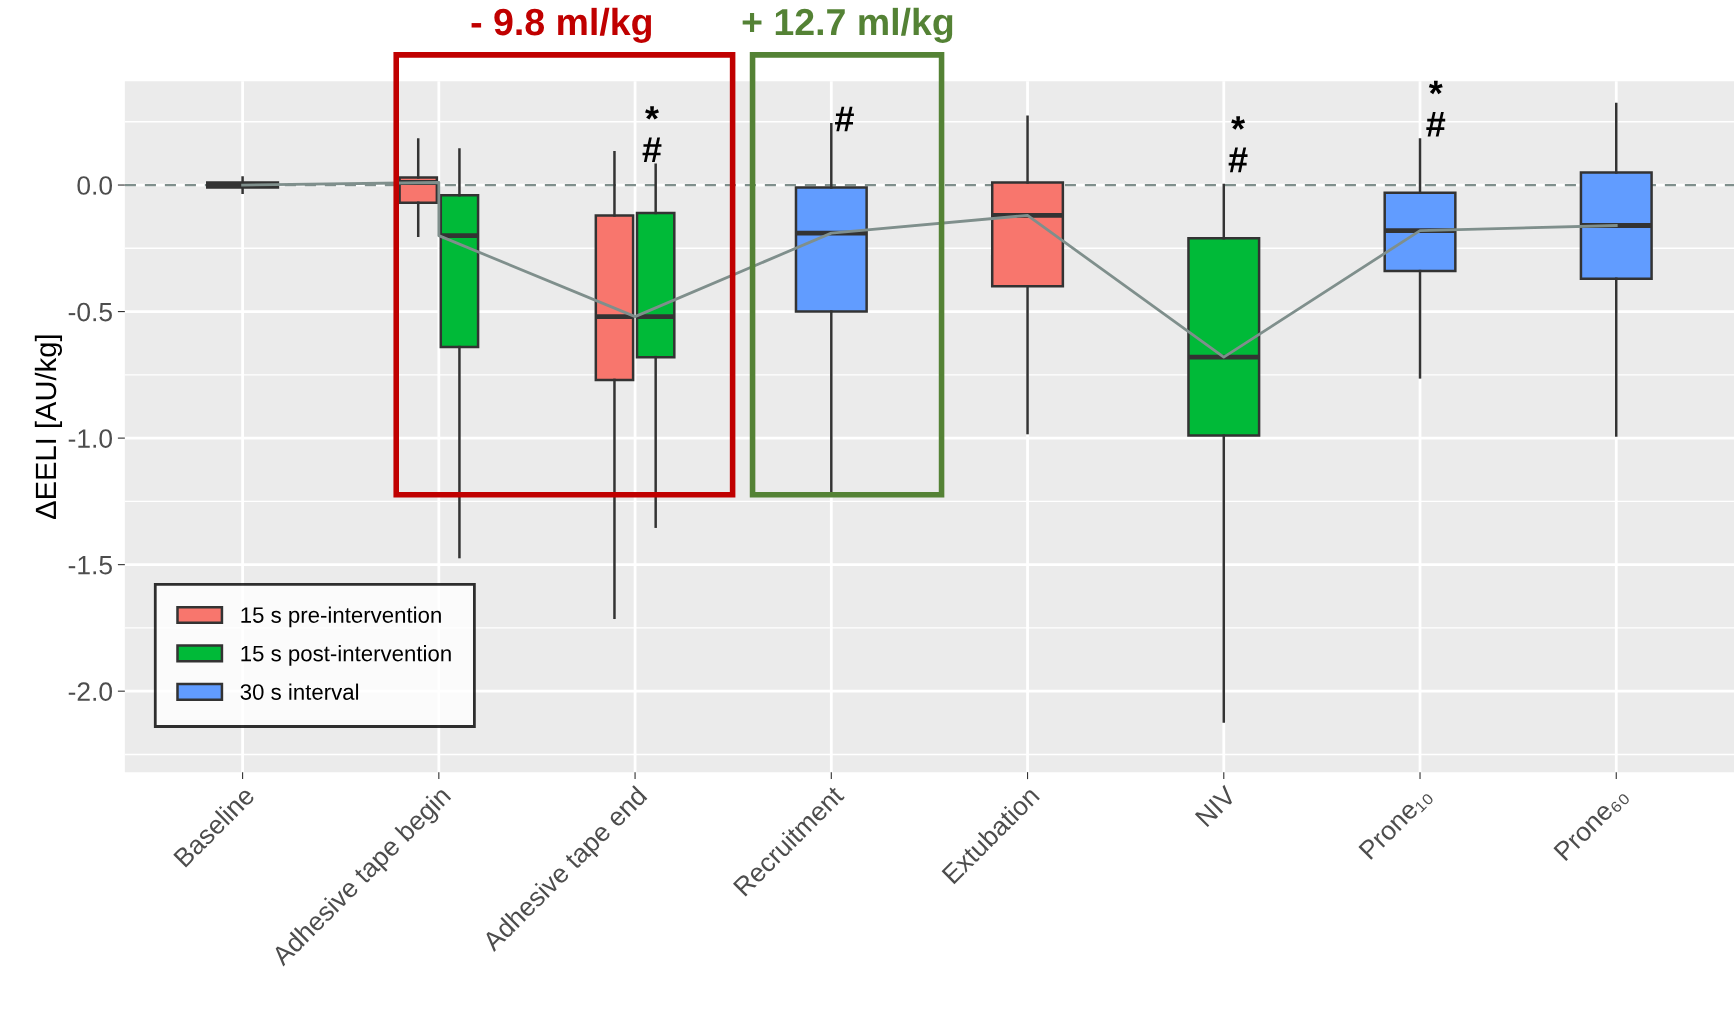 The width and height of the screenshot is (1734, 1016). What do you see at coordinates (1216, 806) in the screenshot?
I see `x-tick-label: NIV` at bounding box center [1216, 806].